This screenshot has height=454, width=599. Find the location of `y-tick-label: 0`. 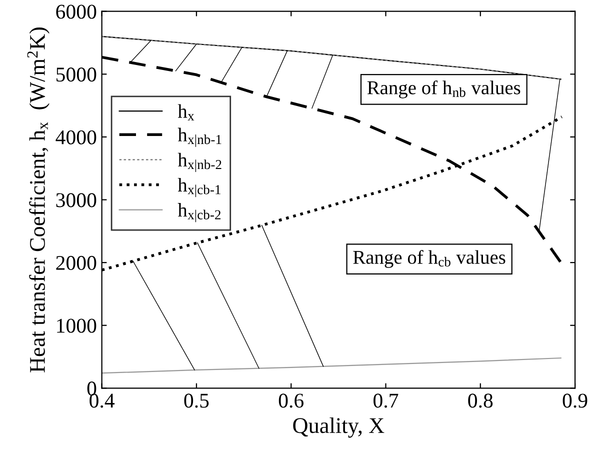

y-tick-label: 0 is located at coordinates (91, 389).